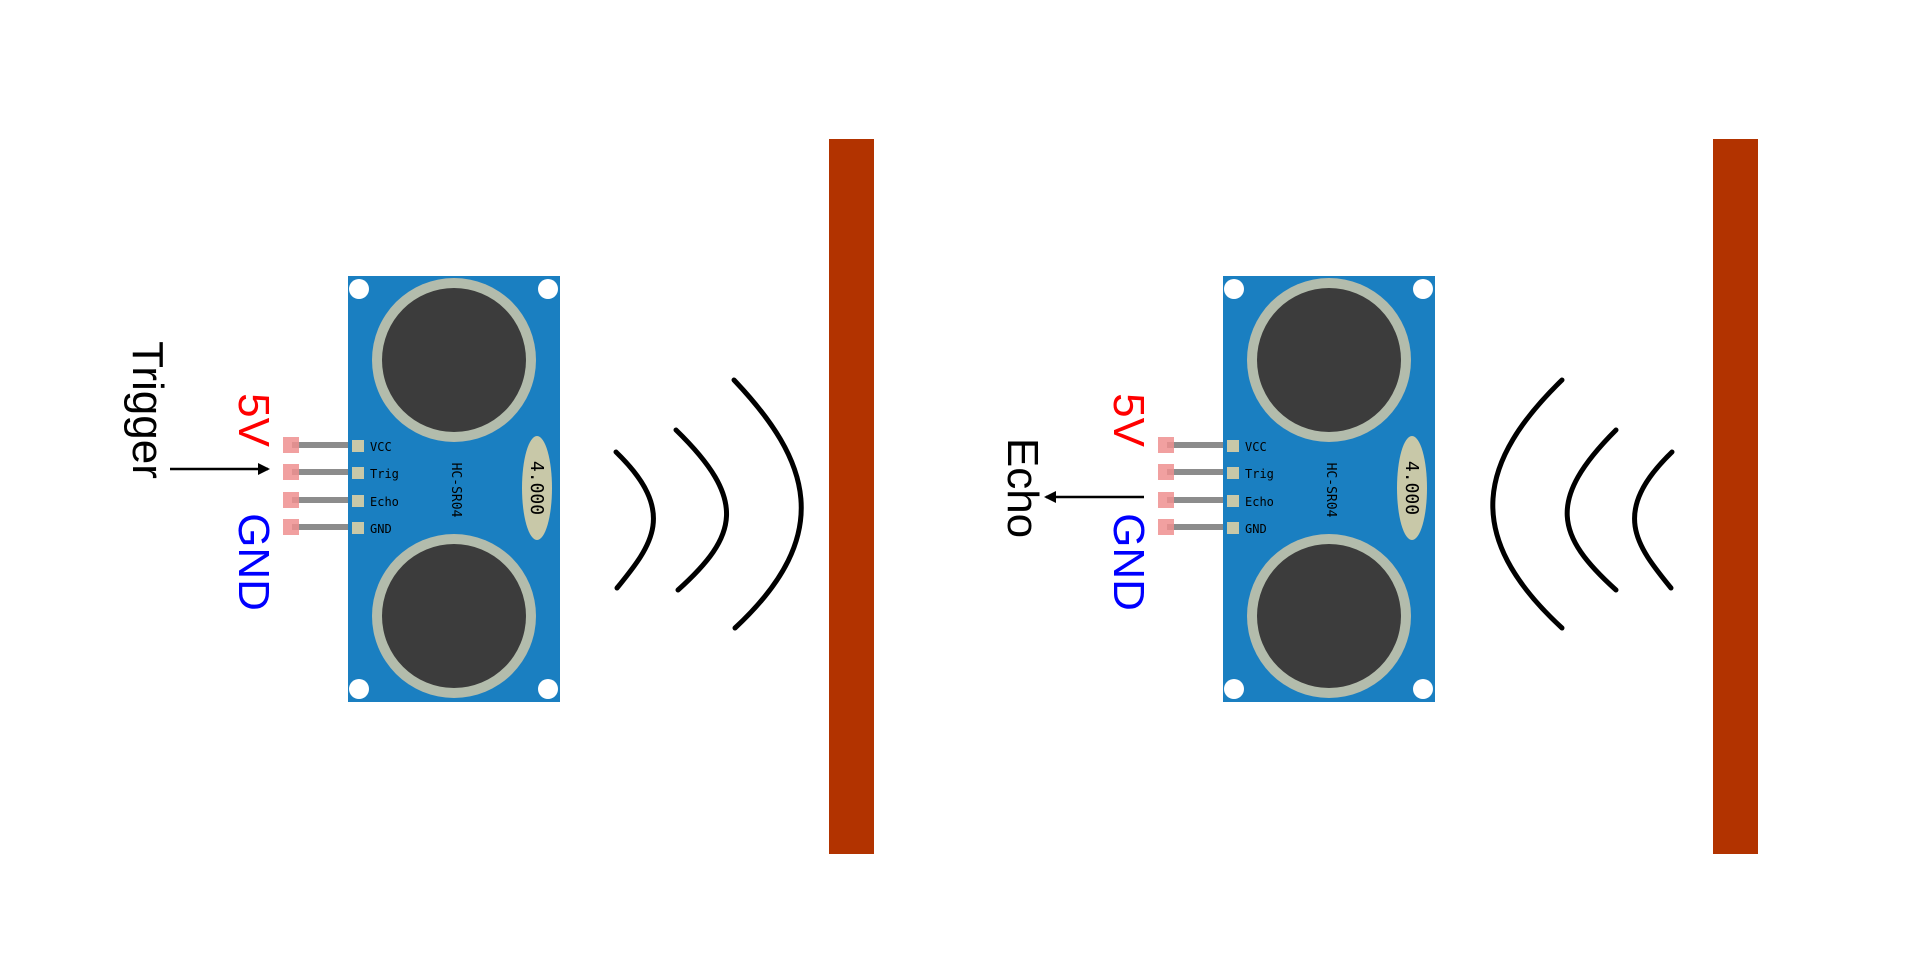 The width and height of the screenshot is (1913, 977). I want to click on sound-waves-outgoing, so click(708, 504).